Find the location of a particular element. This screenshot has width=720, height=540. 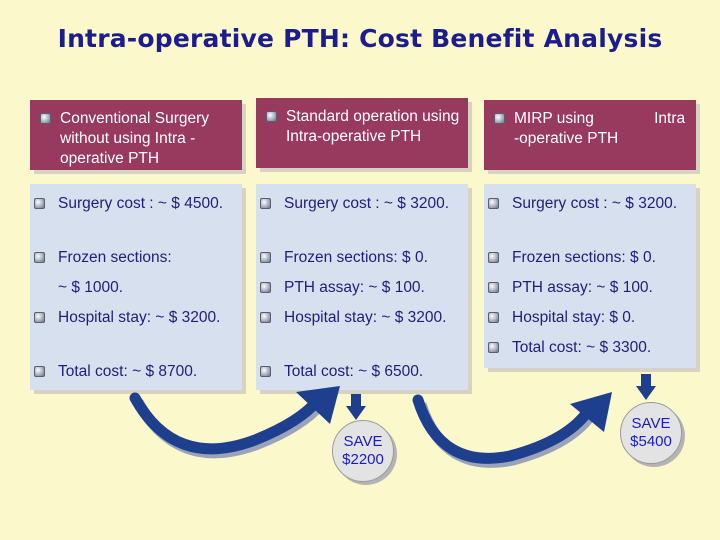

savings-badge-2: SAVE $5400 is located at coordinates (651, 433).